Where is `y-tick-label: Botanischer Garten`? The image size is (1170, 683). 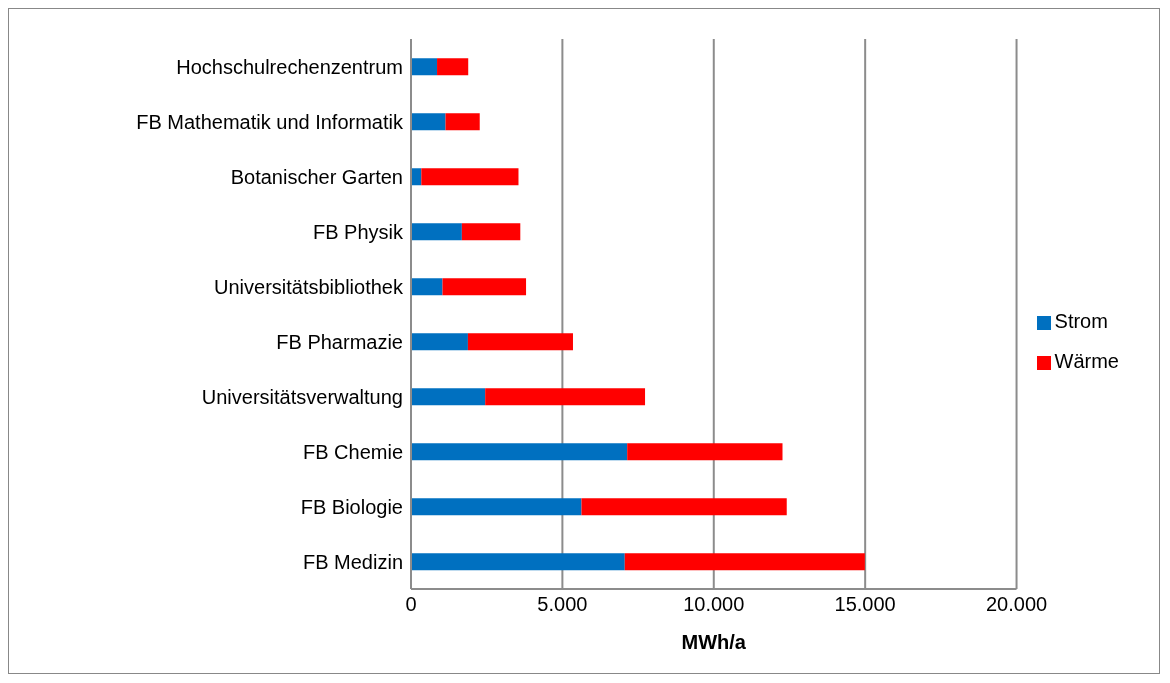
y-tick-label: Botanischer Garten is located at coordinates (316, 176).